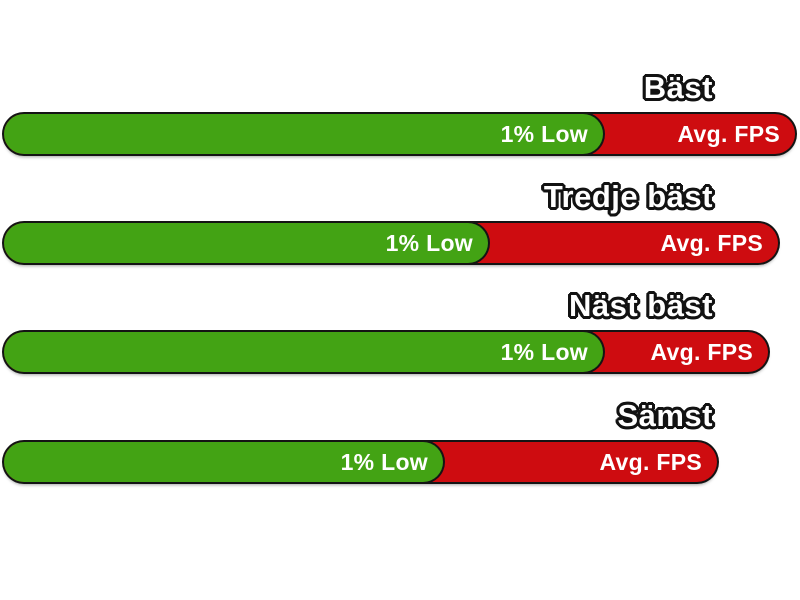 This screenshot has height=600, width=800. Describe the element at coordinates (400, 331) in the screenshot. I see `chart-row: Näst bäst Avg. FPS 1% Low` at that location.